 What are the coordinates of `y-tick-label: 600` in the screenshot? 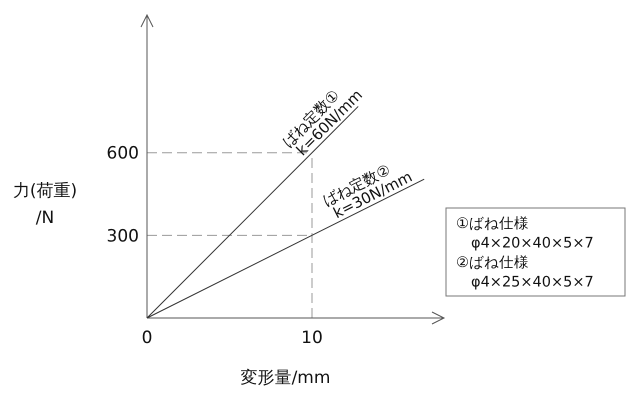 It's located at (122, 154).